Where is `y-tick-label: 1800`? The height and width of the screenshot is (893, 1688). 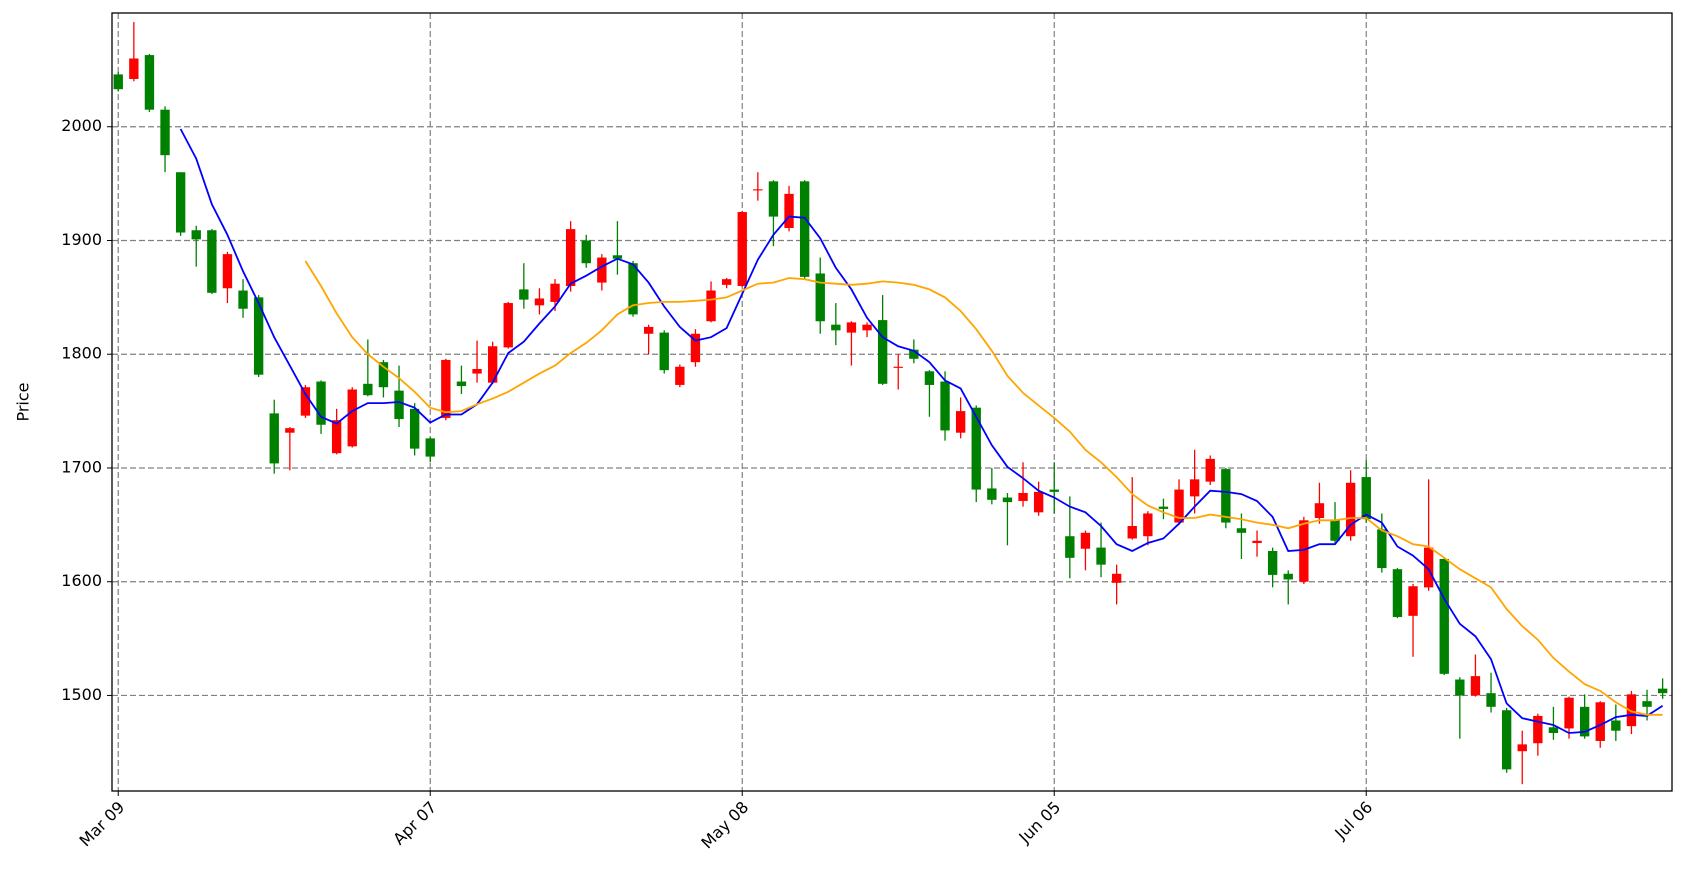
y-tick-label: 1800 is located at coordinates (81, 353).